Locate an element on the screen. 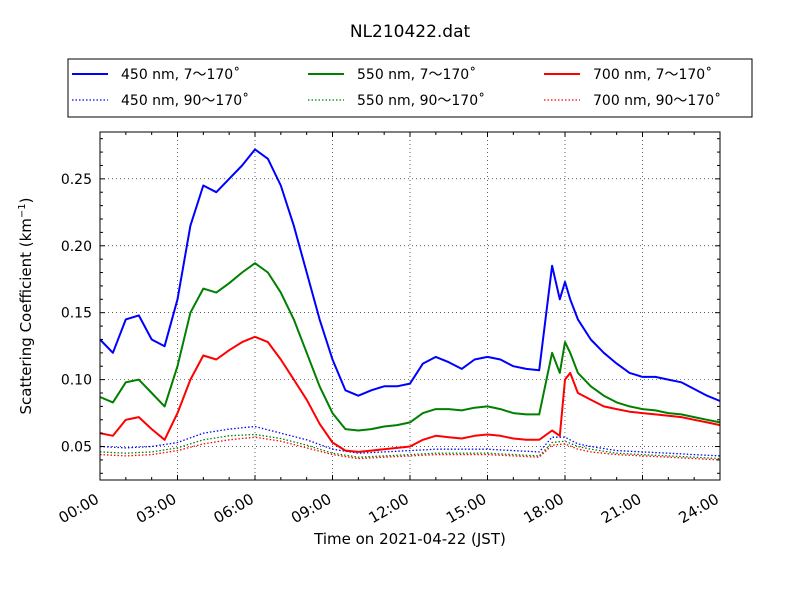 This screenshot has height=600, width=800. legend-label: 450 nm, 90～170˚ is located at coordinates (185, 100).